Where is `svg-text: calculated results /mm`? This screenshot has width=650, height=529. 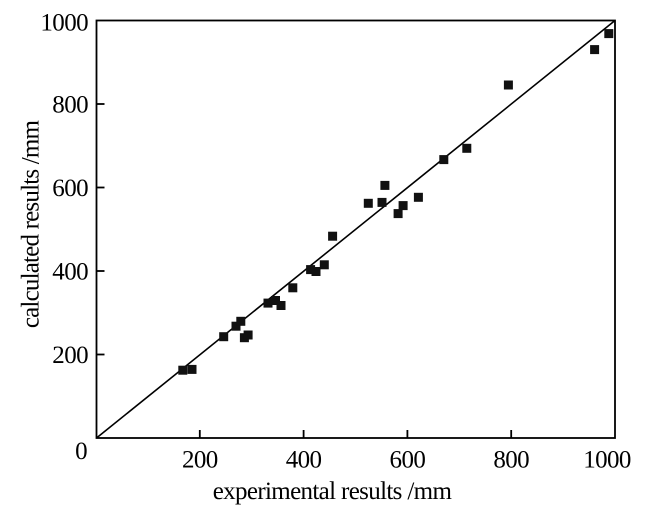 svg-text: calculated results /mm is located at coordinates (31, 223).